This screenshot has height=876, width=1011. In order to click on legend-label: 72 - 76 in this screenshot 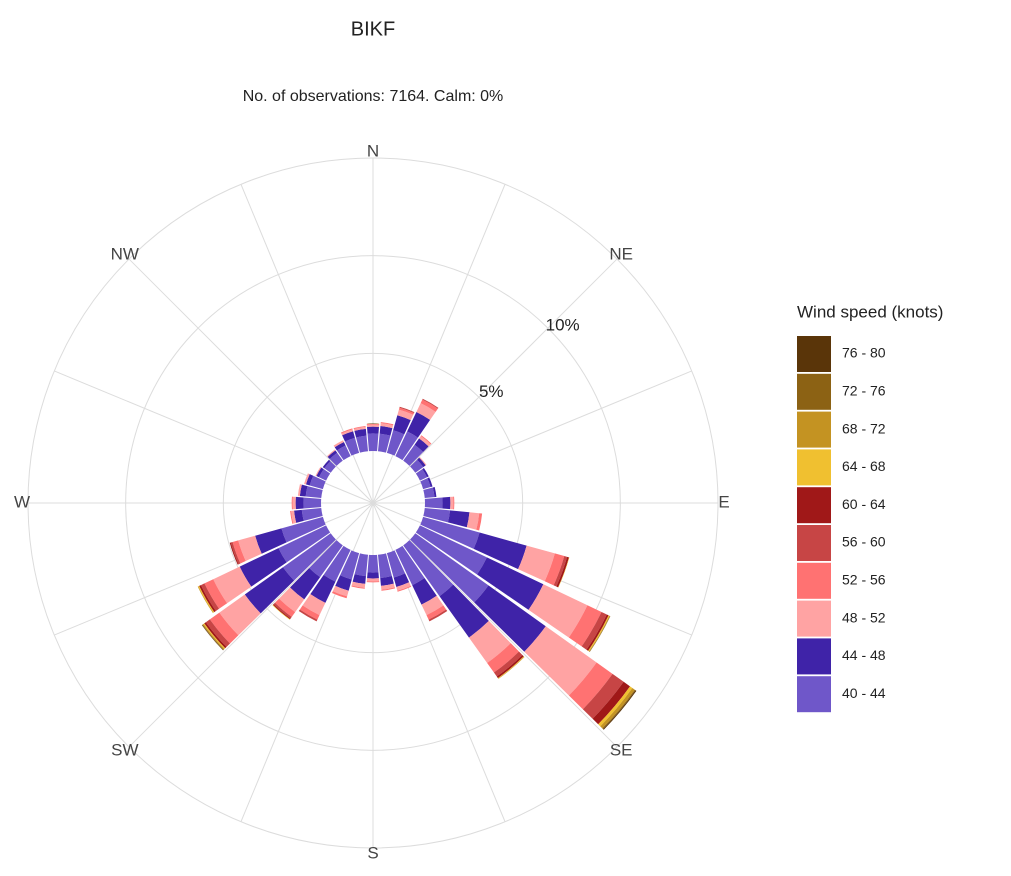, I will do `click(864, 391)`.